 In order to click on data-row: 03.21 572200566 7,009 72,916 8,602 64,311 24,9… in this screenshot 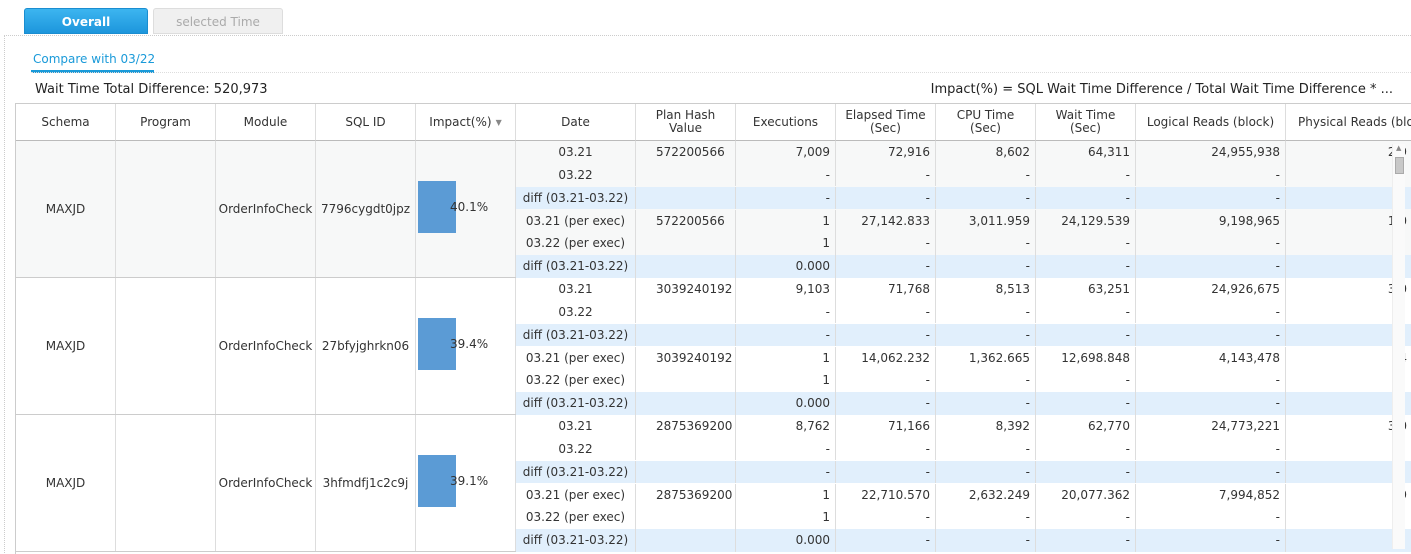, I will do `click(963, 152)`.